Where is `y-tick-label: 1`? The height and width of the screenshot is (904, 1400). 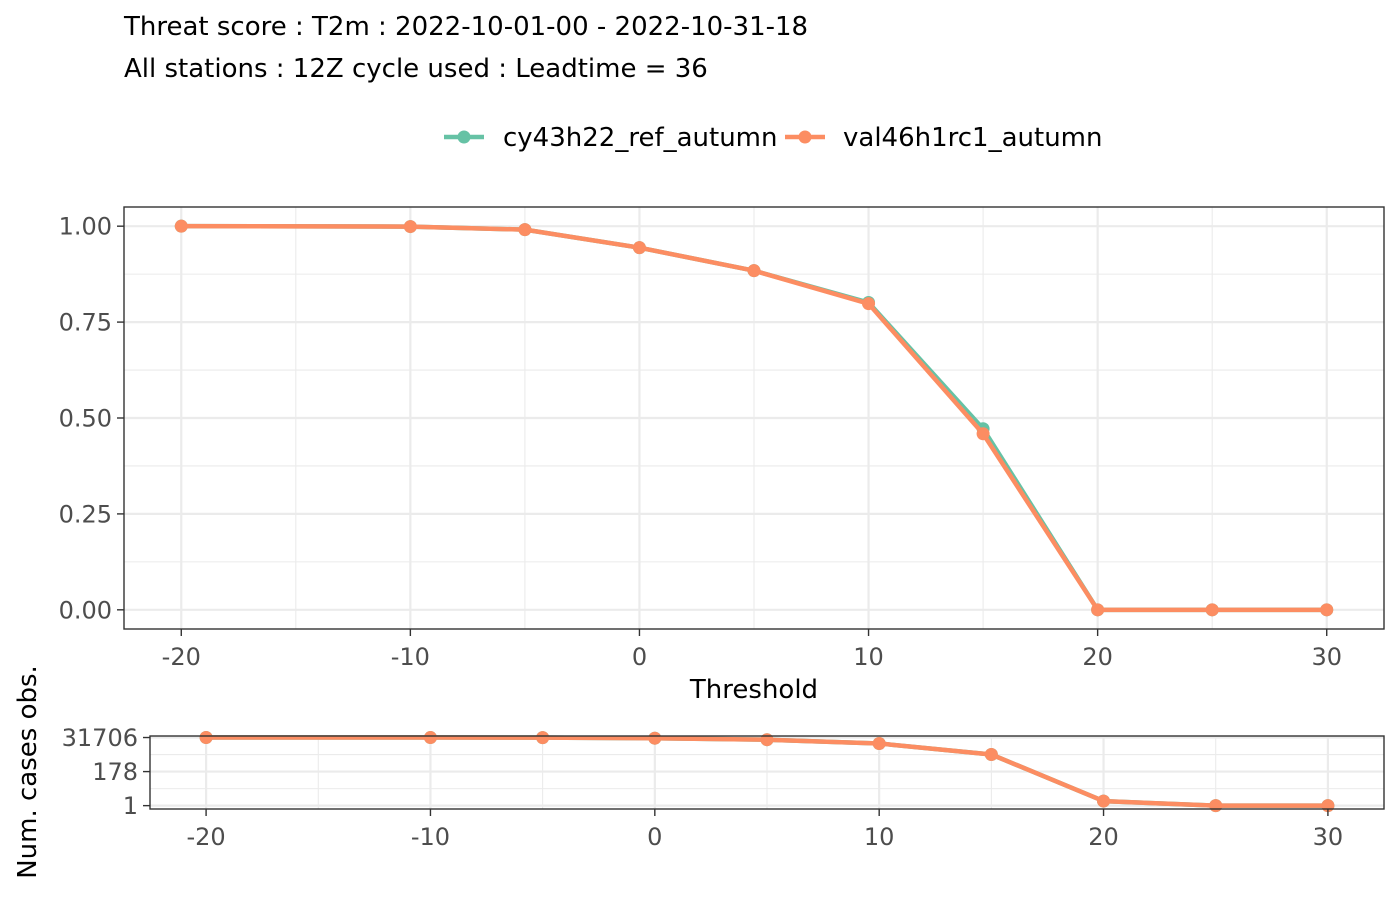 y-tick-label: 1 is located at coordinates (130, 806).